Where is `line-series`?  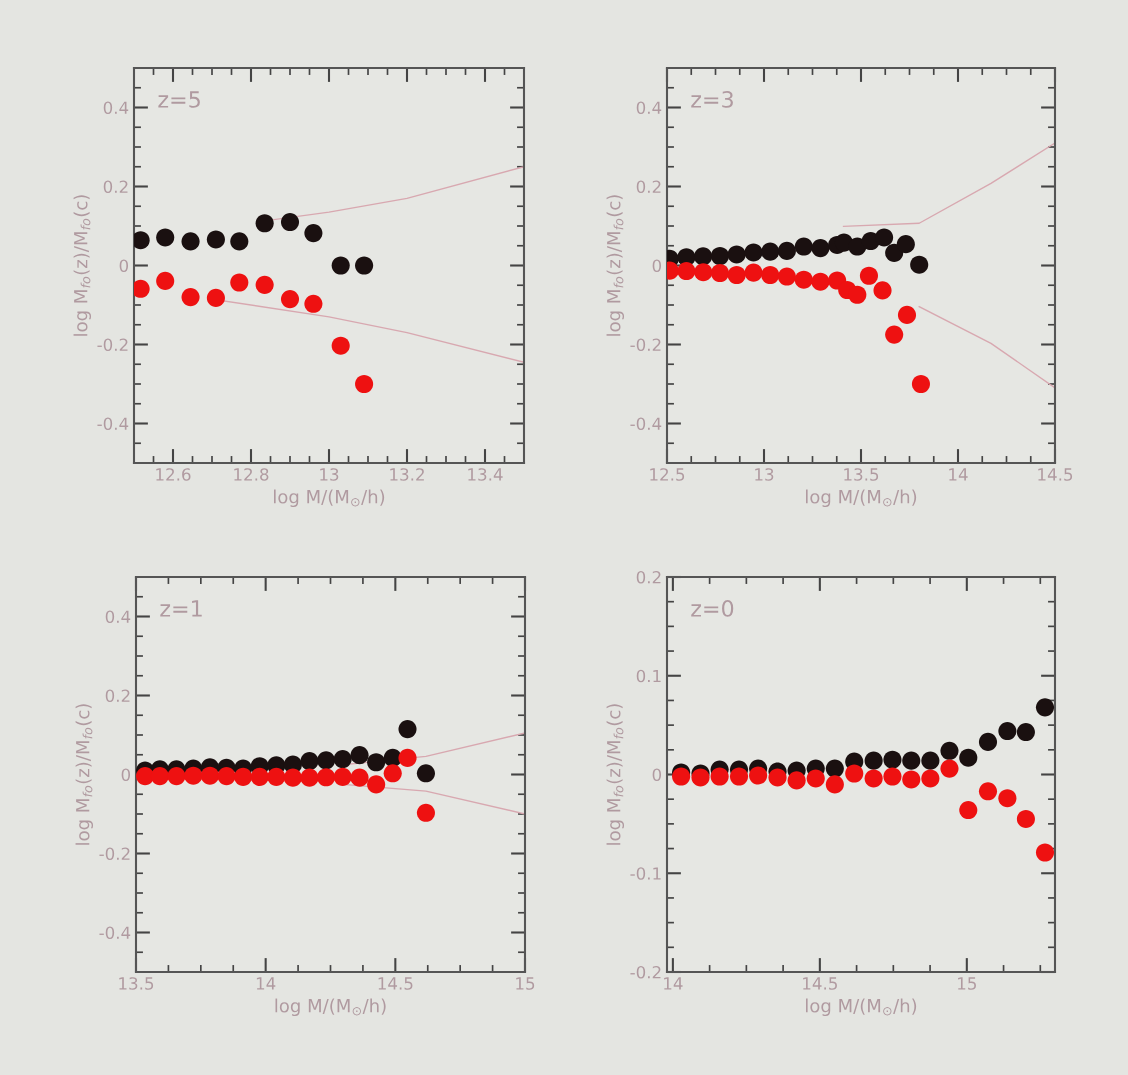 line-series is located at coordinates (948, 185).